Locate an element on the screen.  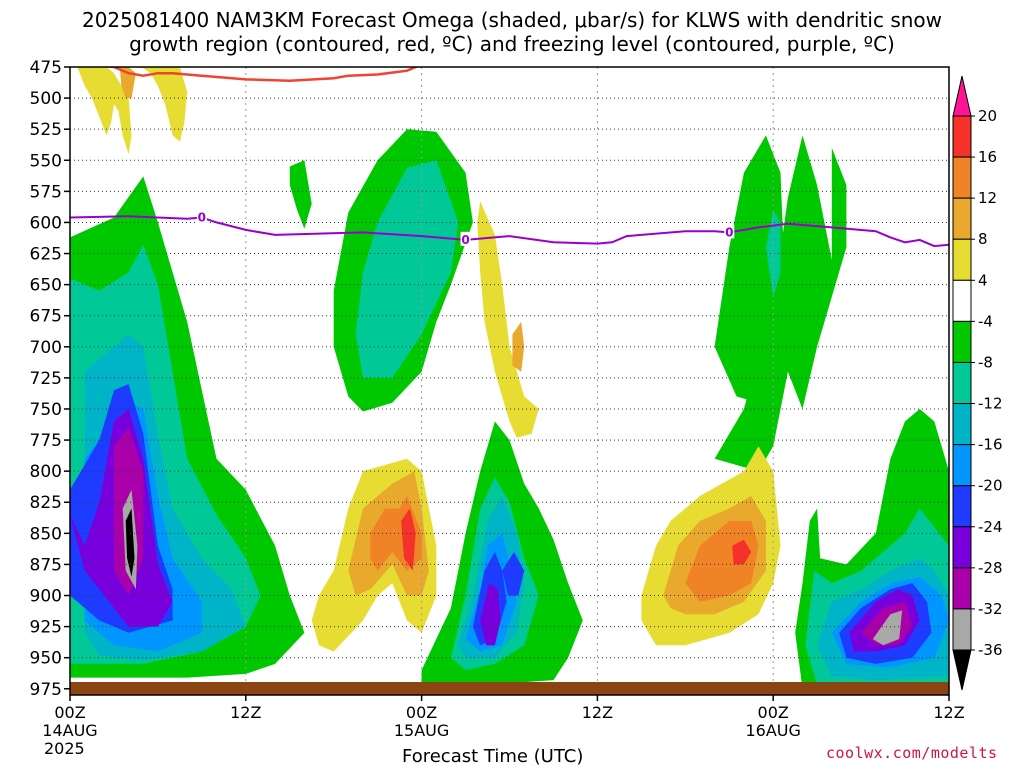
y-tick-label: 975 is located at coordinates (46, 690).